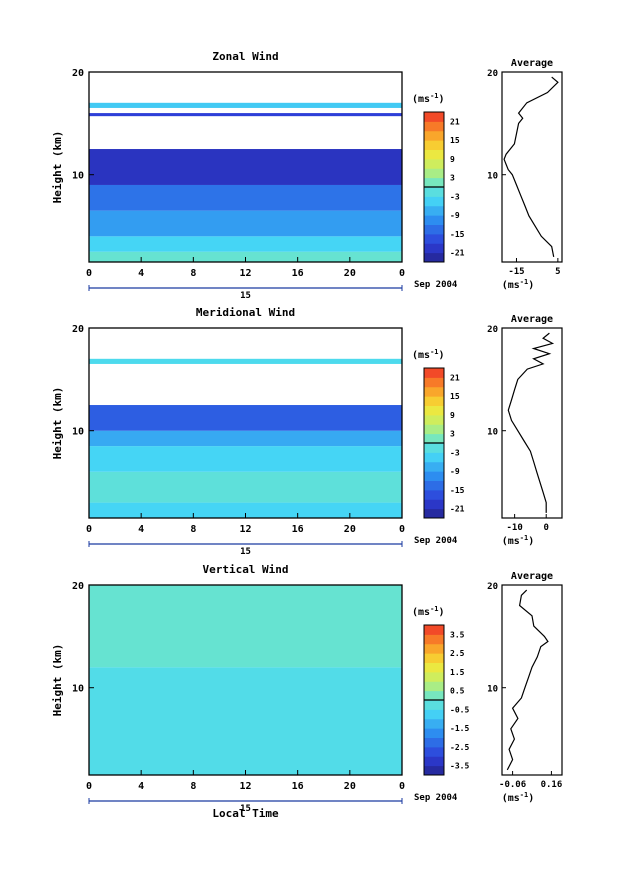 The height and width of the screenshot is (873, 619). Describe the element at coordinates (459, 728) in the screenshot. I see `colorbar-tick-label: -1.5` at that location.